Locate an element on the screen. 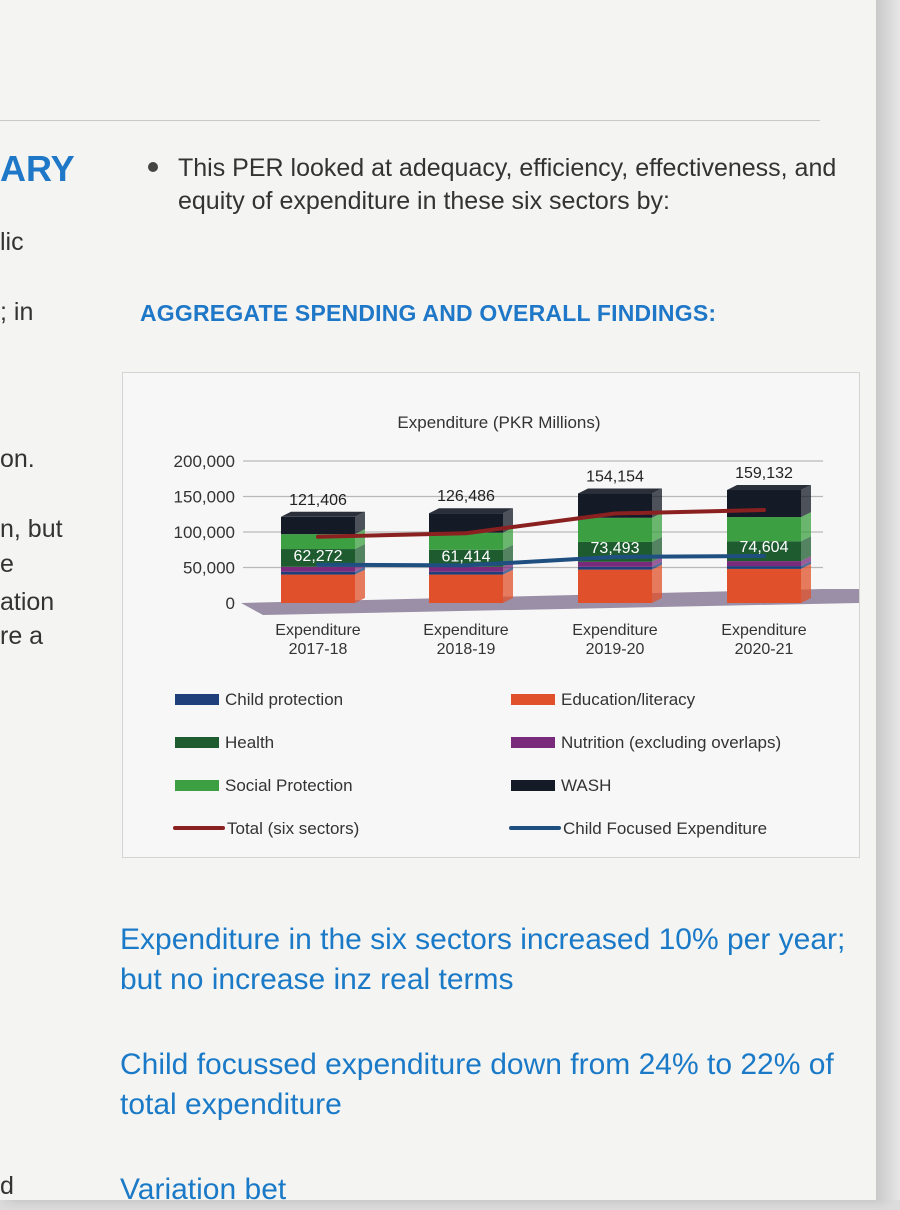 The width and height of the screenshot is (900, 1210). text-fragment: e is located at coordinates (7, 564).